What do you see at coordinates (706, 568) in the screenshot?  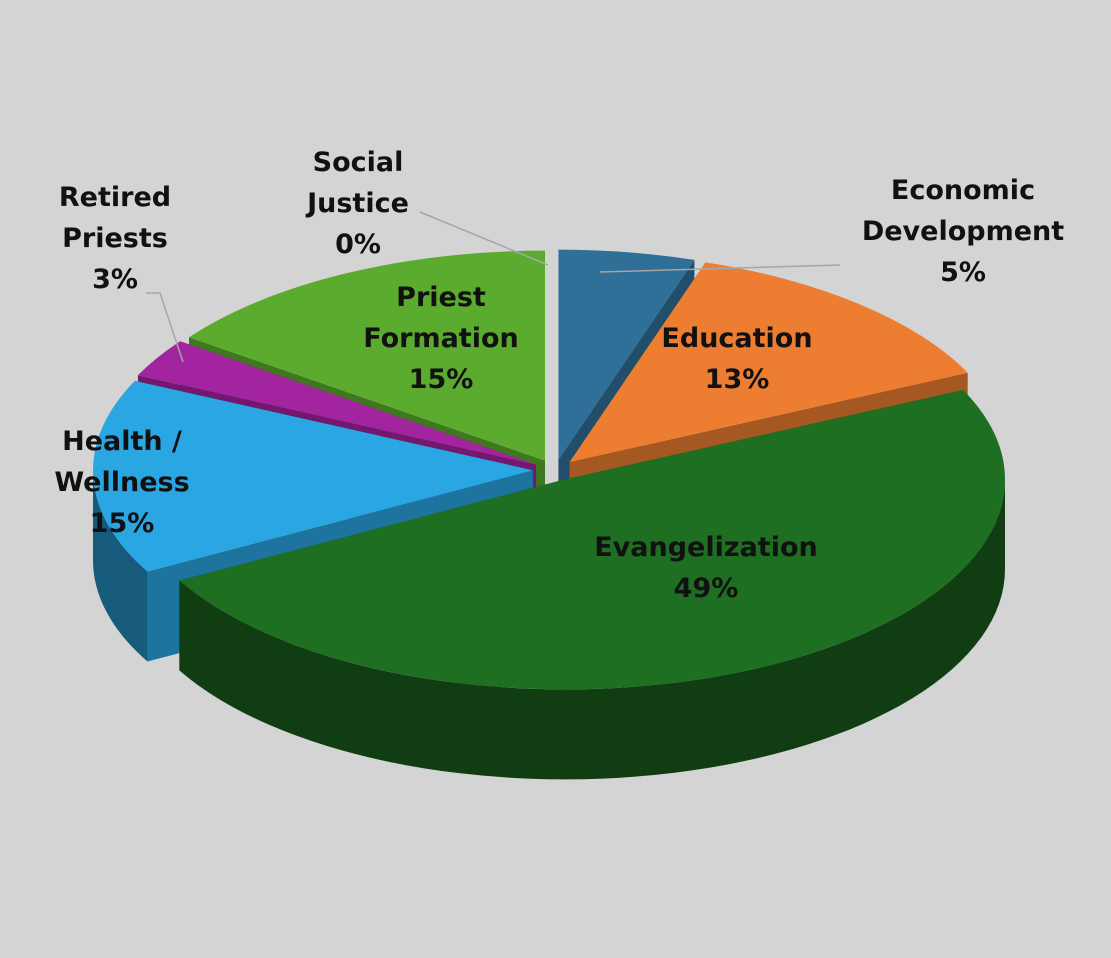 I see `data-label: Evangelization 49%` at bounding box center [706, 568].